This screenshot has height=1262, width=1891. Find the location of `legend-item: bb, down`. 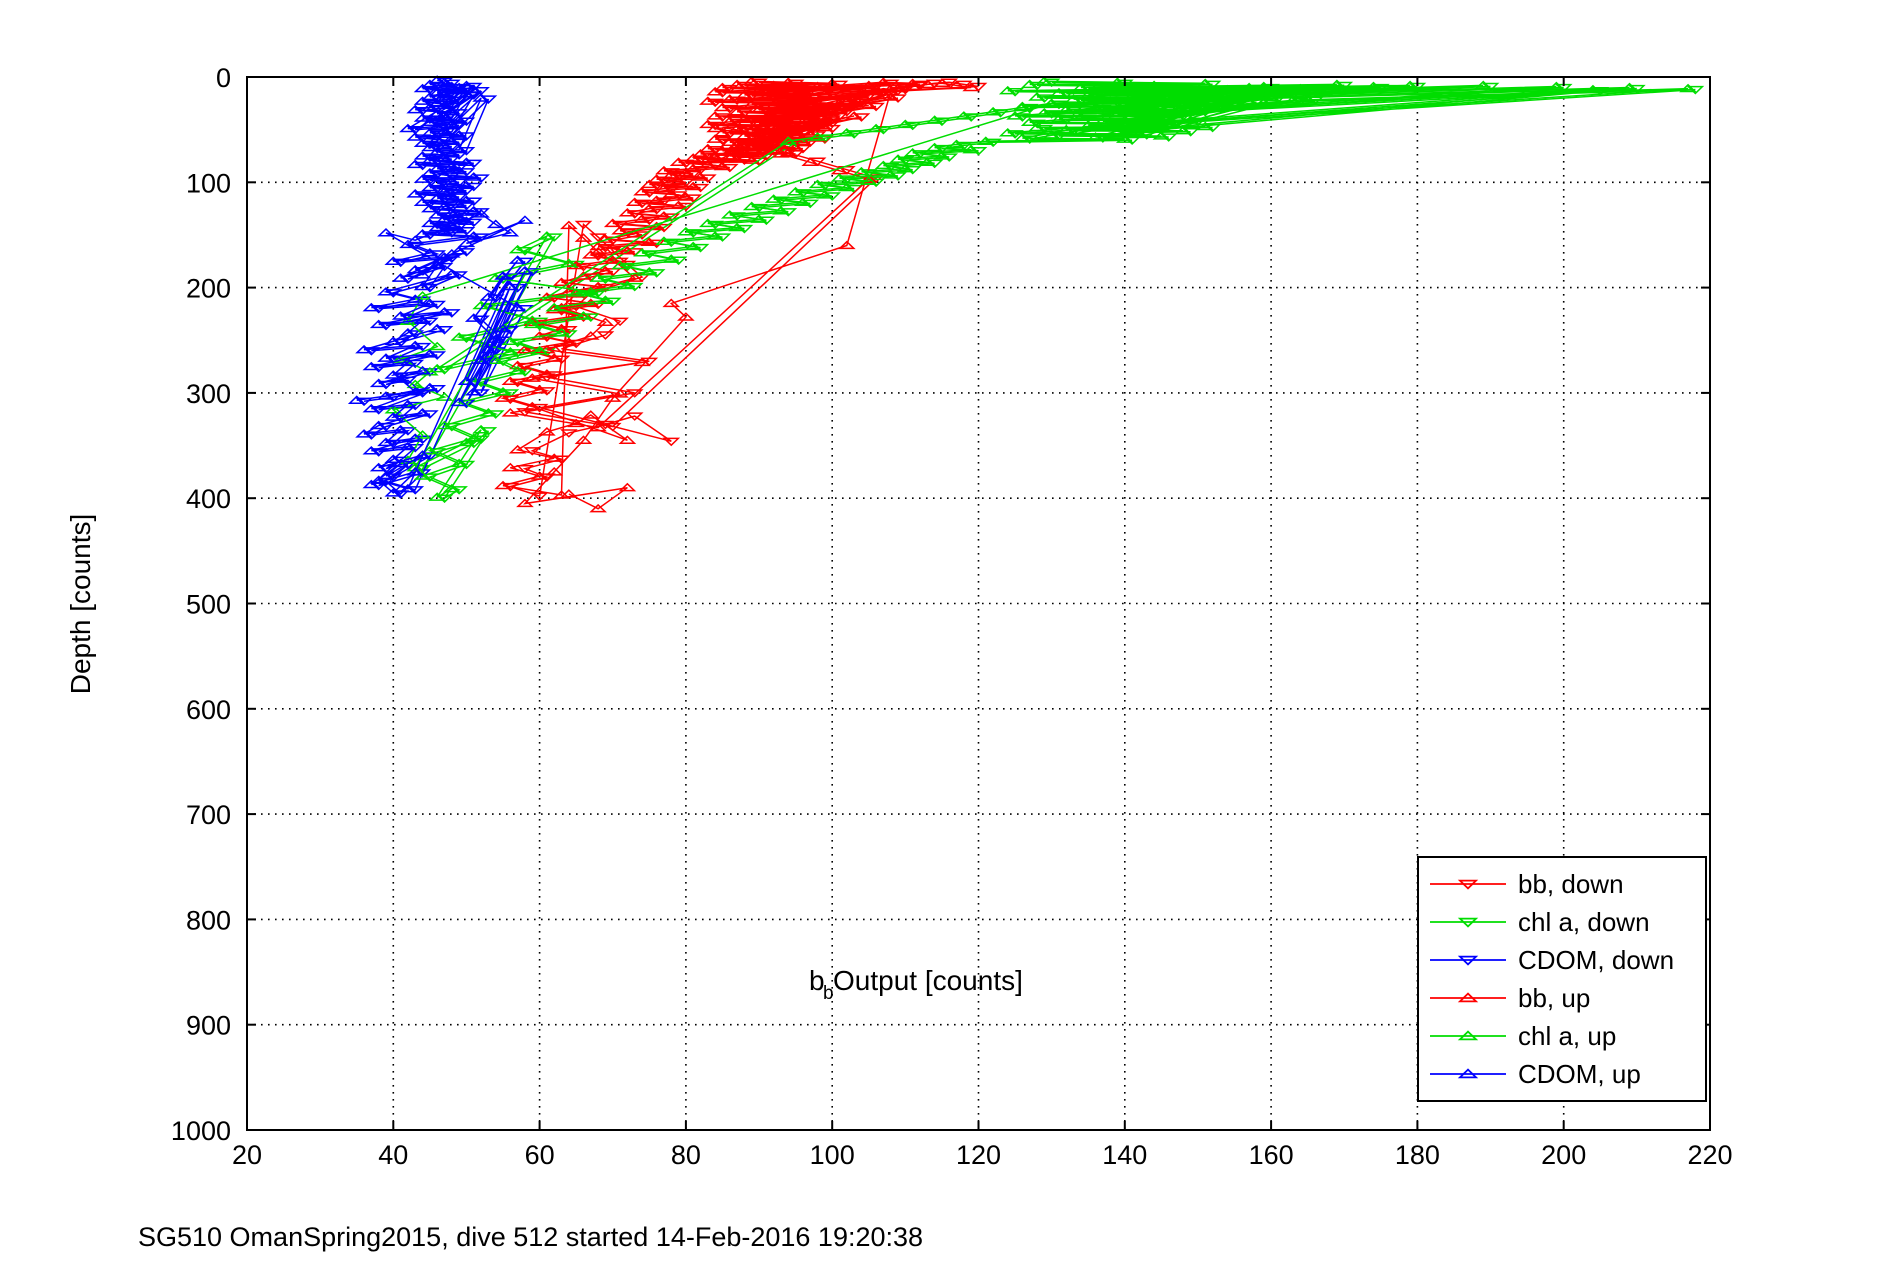

legend-item: bb, down is located at coordinates (1527, 884).